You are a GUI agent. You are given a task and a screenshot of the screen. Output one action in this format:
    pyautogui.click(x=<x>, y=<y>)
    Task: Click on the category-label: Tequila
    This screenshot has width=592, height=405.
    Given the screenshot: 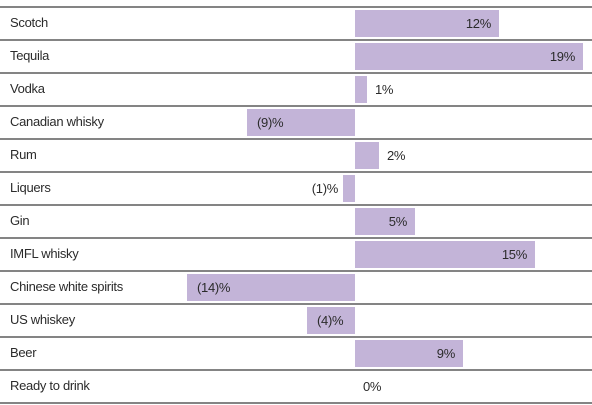 What is the action you would take?
    pyautogui.click(x=30, y=55)
    